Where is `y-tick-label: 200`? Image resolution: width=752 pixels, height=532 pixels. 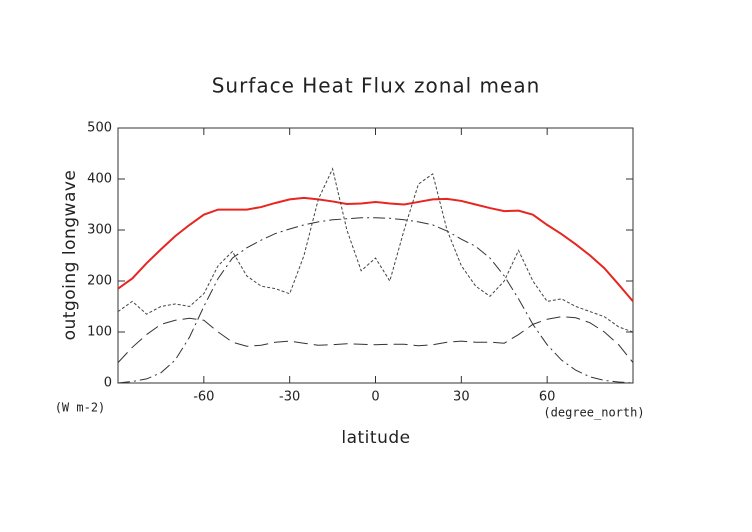
y-tick-label: 200 is located at coordinates (99, 281).